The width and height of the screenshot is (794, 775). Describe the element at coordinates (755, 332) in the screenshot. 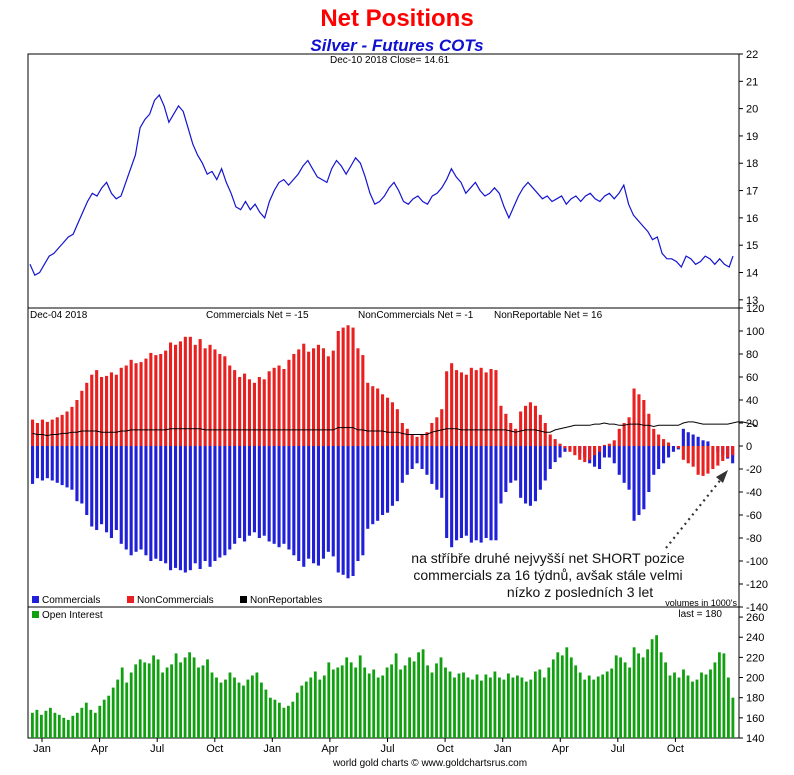

I see `cot-y-tick-label: 100` at that location.